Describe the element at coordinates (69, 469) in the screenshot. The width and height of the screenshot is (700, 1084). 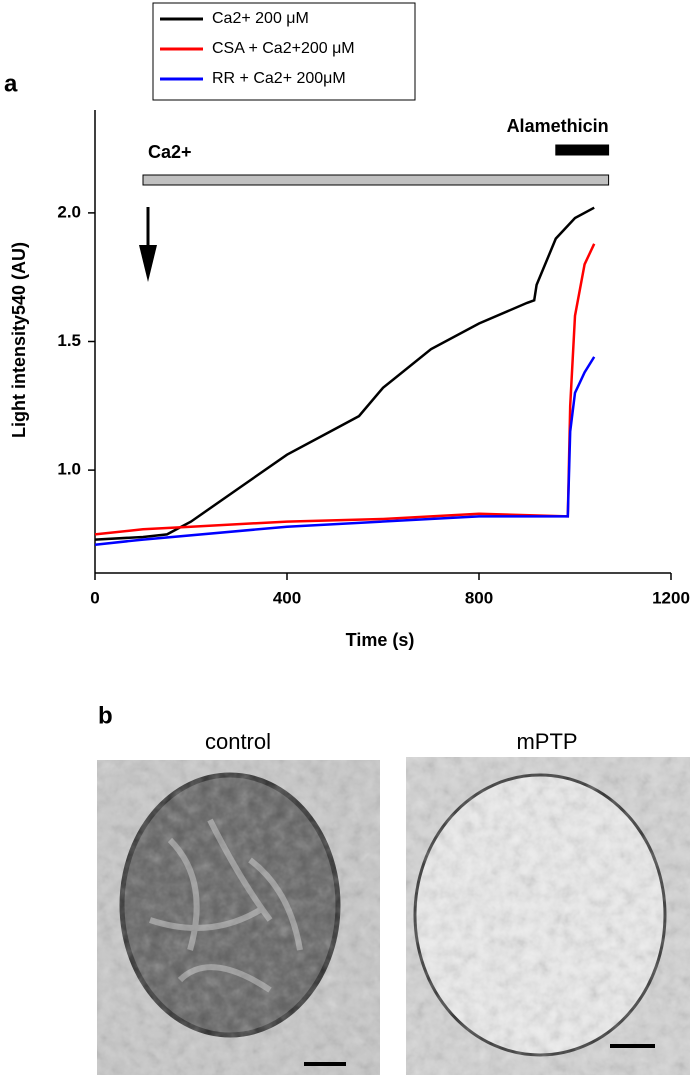
I see `y-tick-label: 1.0` at that location.